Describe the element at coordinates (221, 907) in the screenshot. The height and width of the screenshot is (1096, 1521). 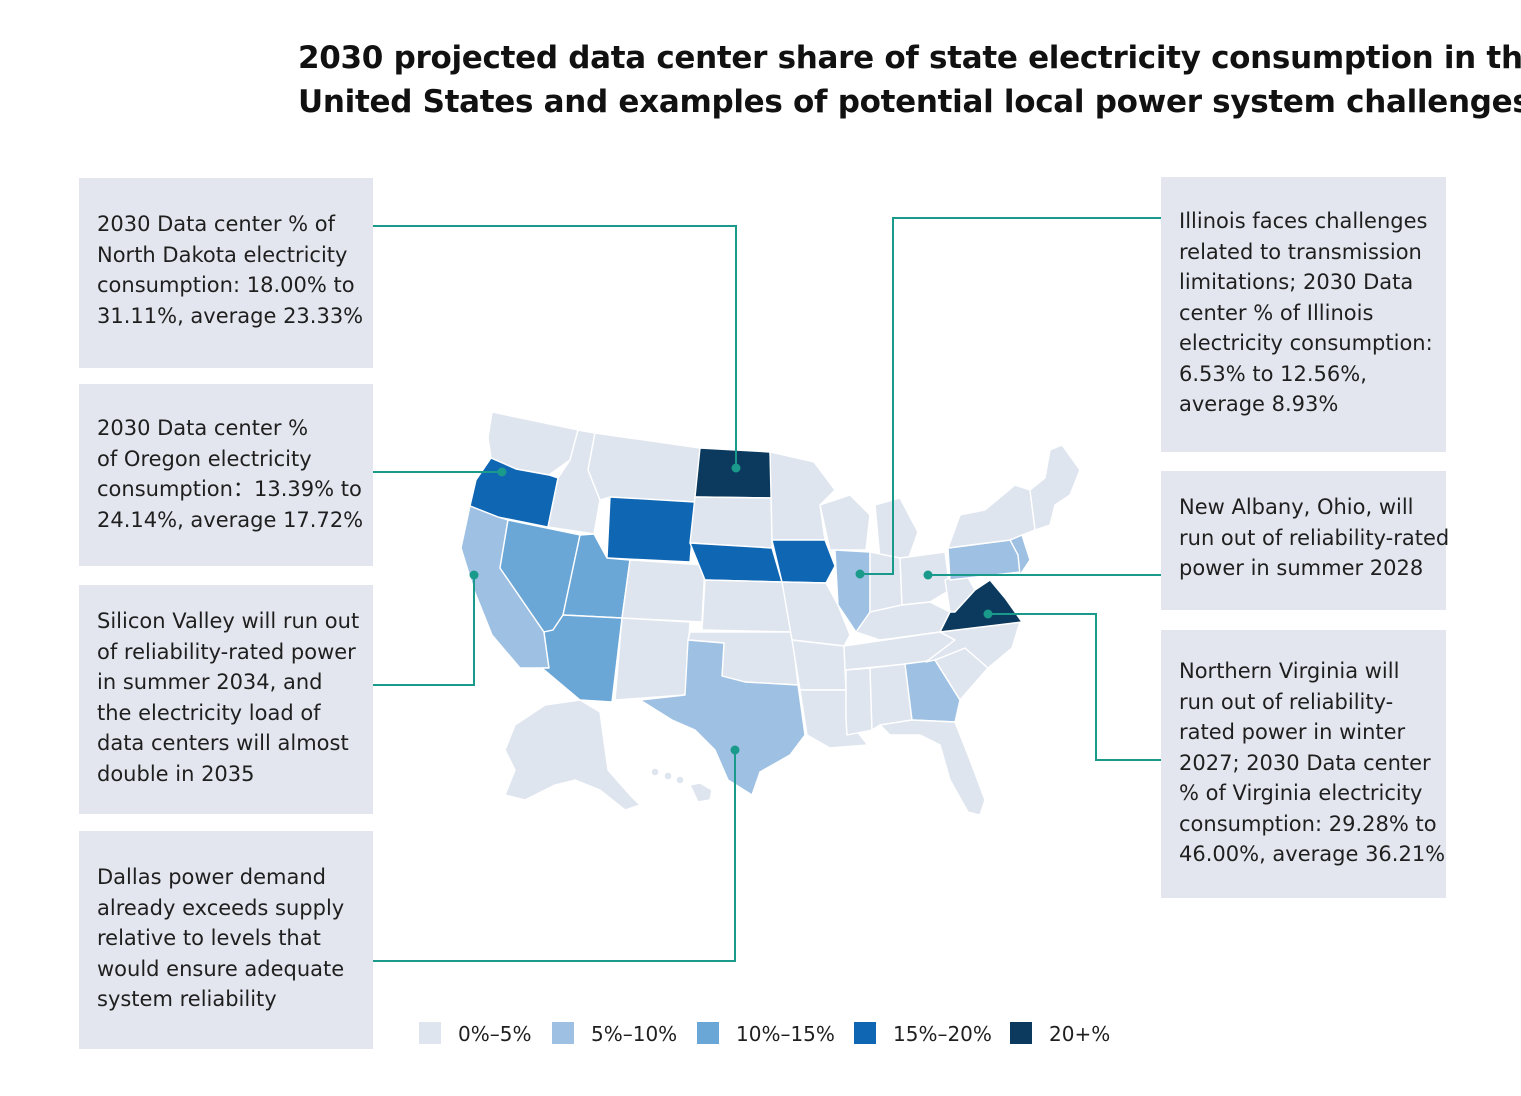
I see `callout-line: already exceeds supply` at that location.